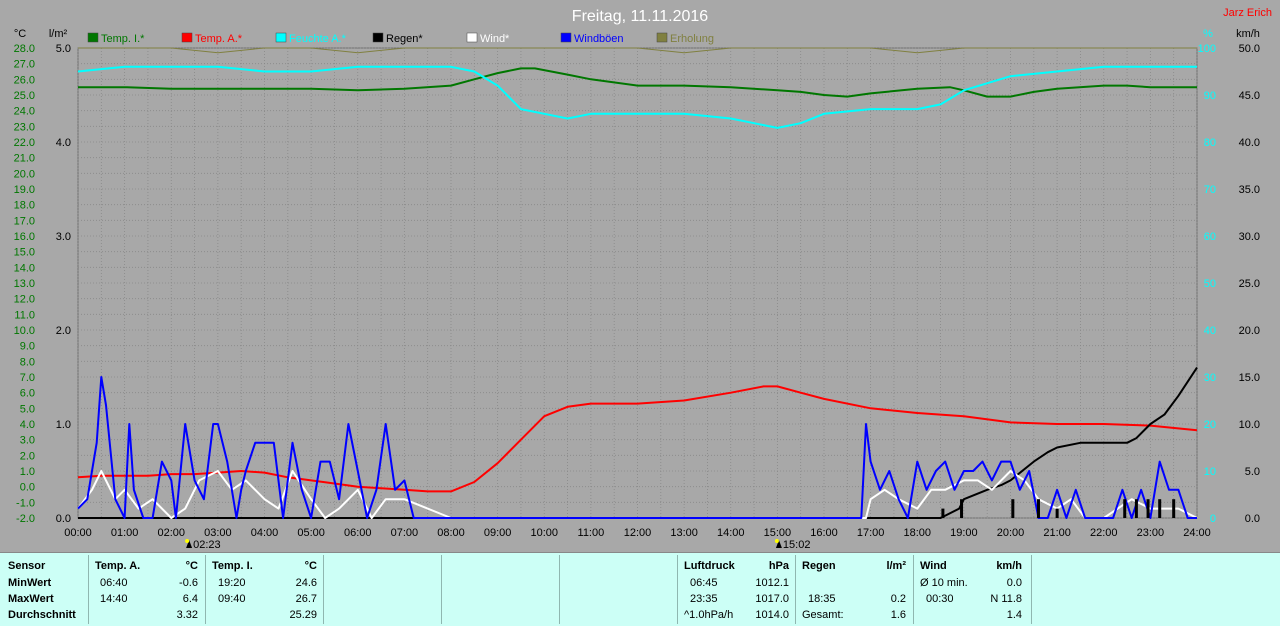 The width and height of the screenshot is (1280, 626). What do you see at coordinates (871, 533) in the screenshot?
I see `x-tick-label: 17:00` at bounding box center [871, 533].